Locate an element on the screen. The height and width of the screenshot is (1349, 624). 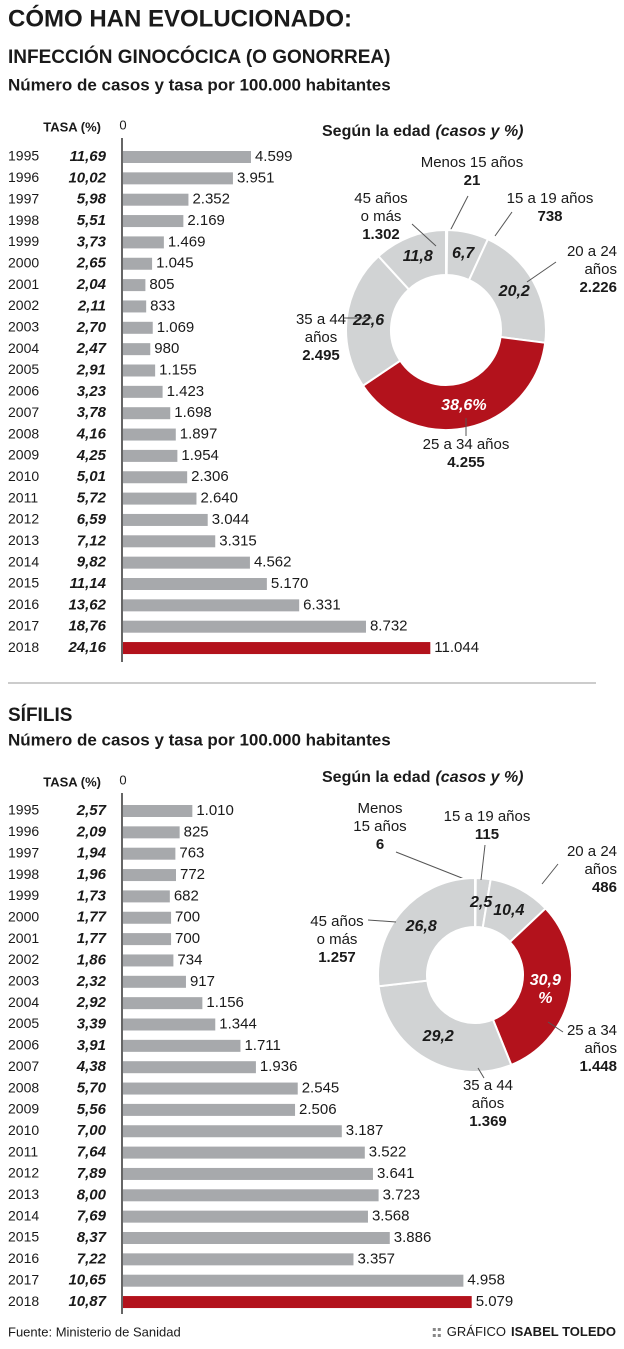
year-label: 2001 is located at coordinates (23, 938).